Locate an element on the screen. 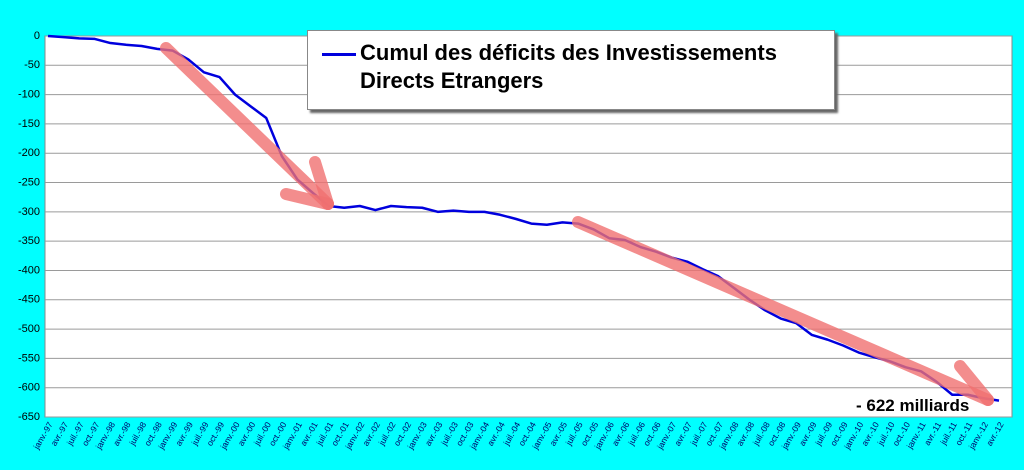 This screenshot has height=470, width=1024. y-tick-label: -400 is located at coordinates (29, 270).